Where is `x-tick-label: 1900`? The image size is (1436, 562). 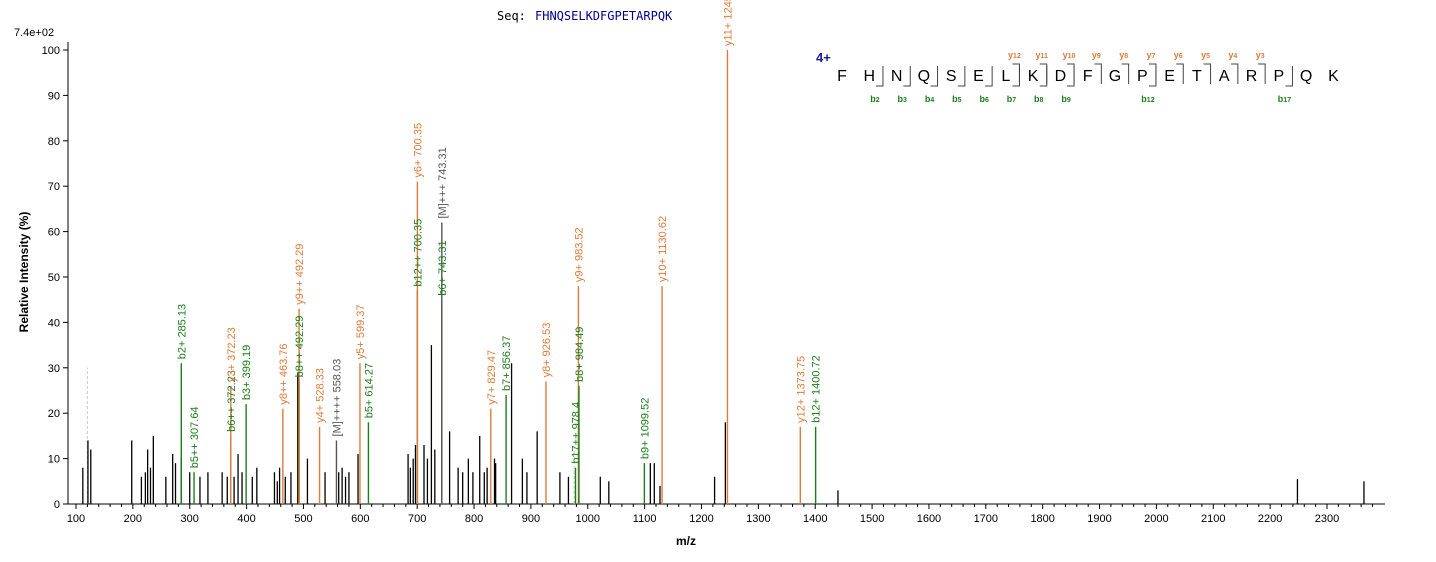 x-tick-label: 1900 is located at coordinates (1099, 519).